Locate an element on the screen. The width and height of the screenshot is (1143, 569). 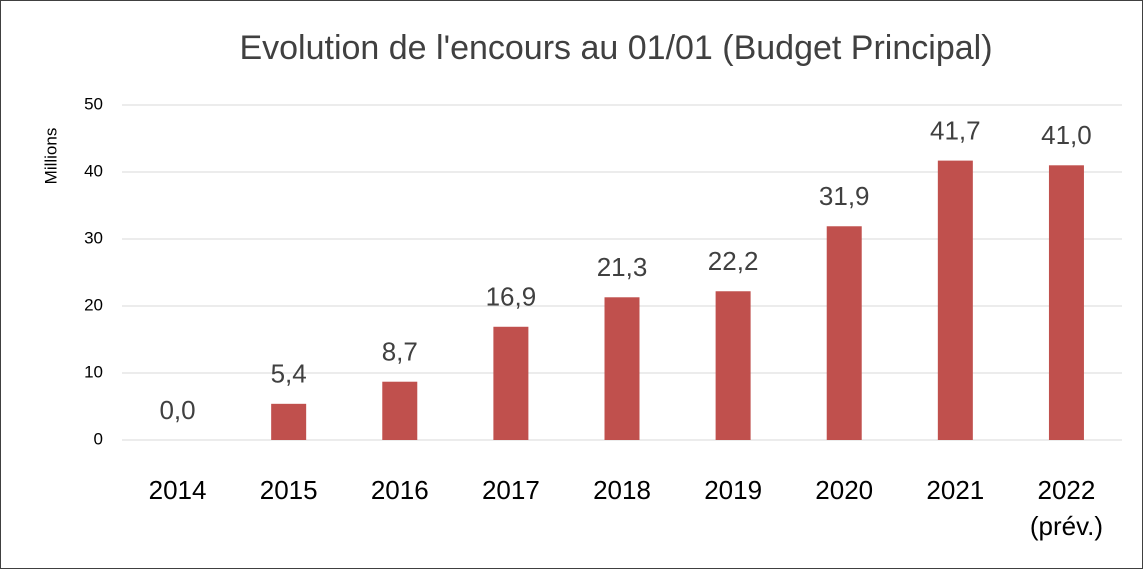
y-tick-label: 20 is located at coordinates (93, 304).